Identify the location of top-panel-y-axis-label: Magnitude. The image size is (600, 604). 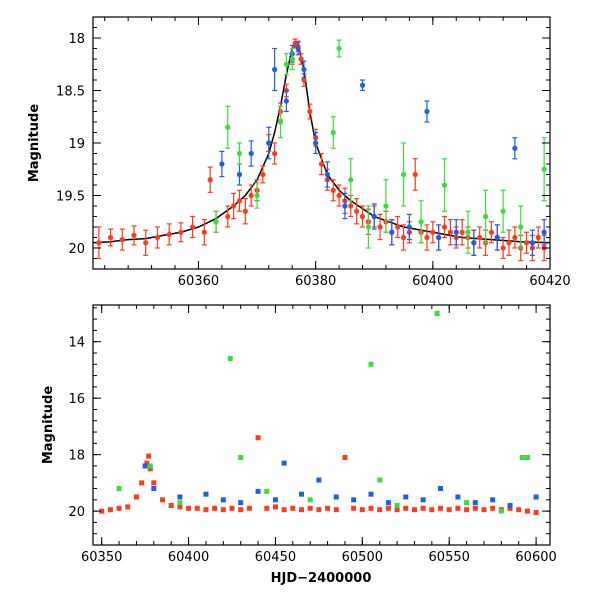
(34, 143).